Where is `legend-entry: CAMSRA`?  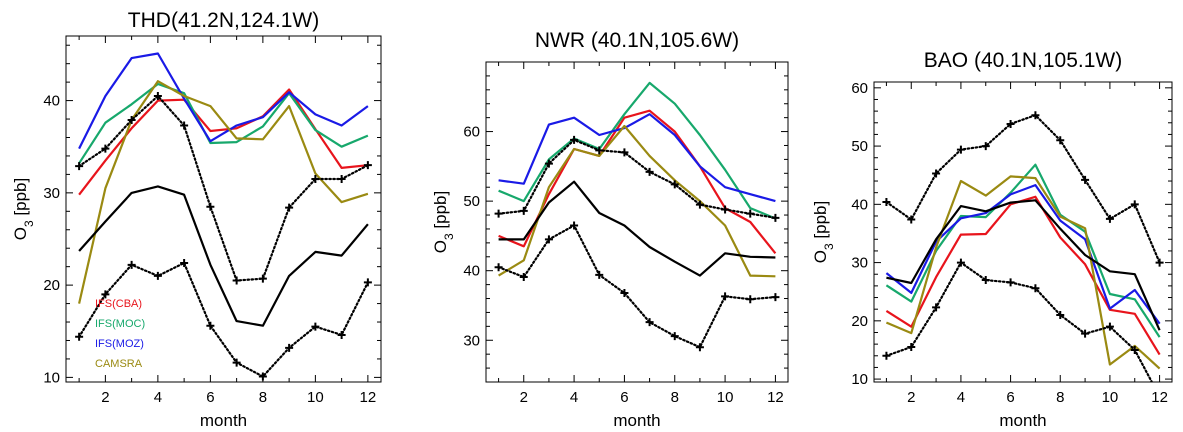
legend-entry: CAMSRA is located at coordinates (119, 364).